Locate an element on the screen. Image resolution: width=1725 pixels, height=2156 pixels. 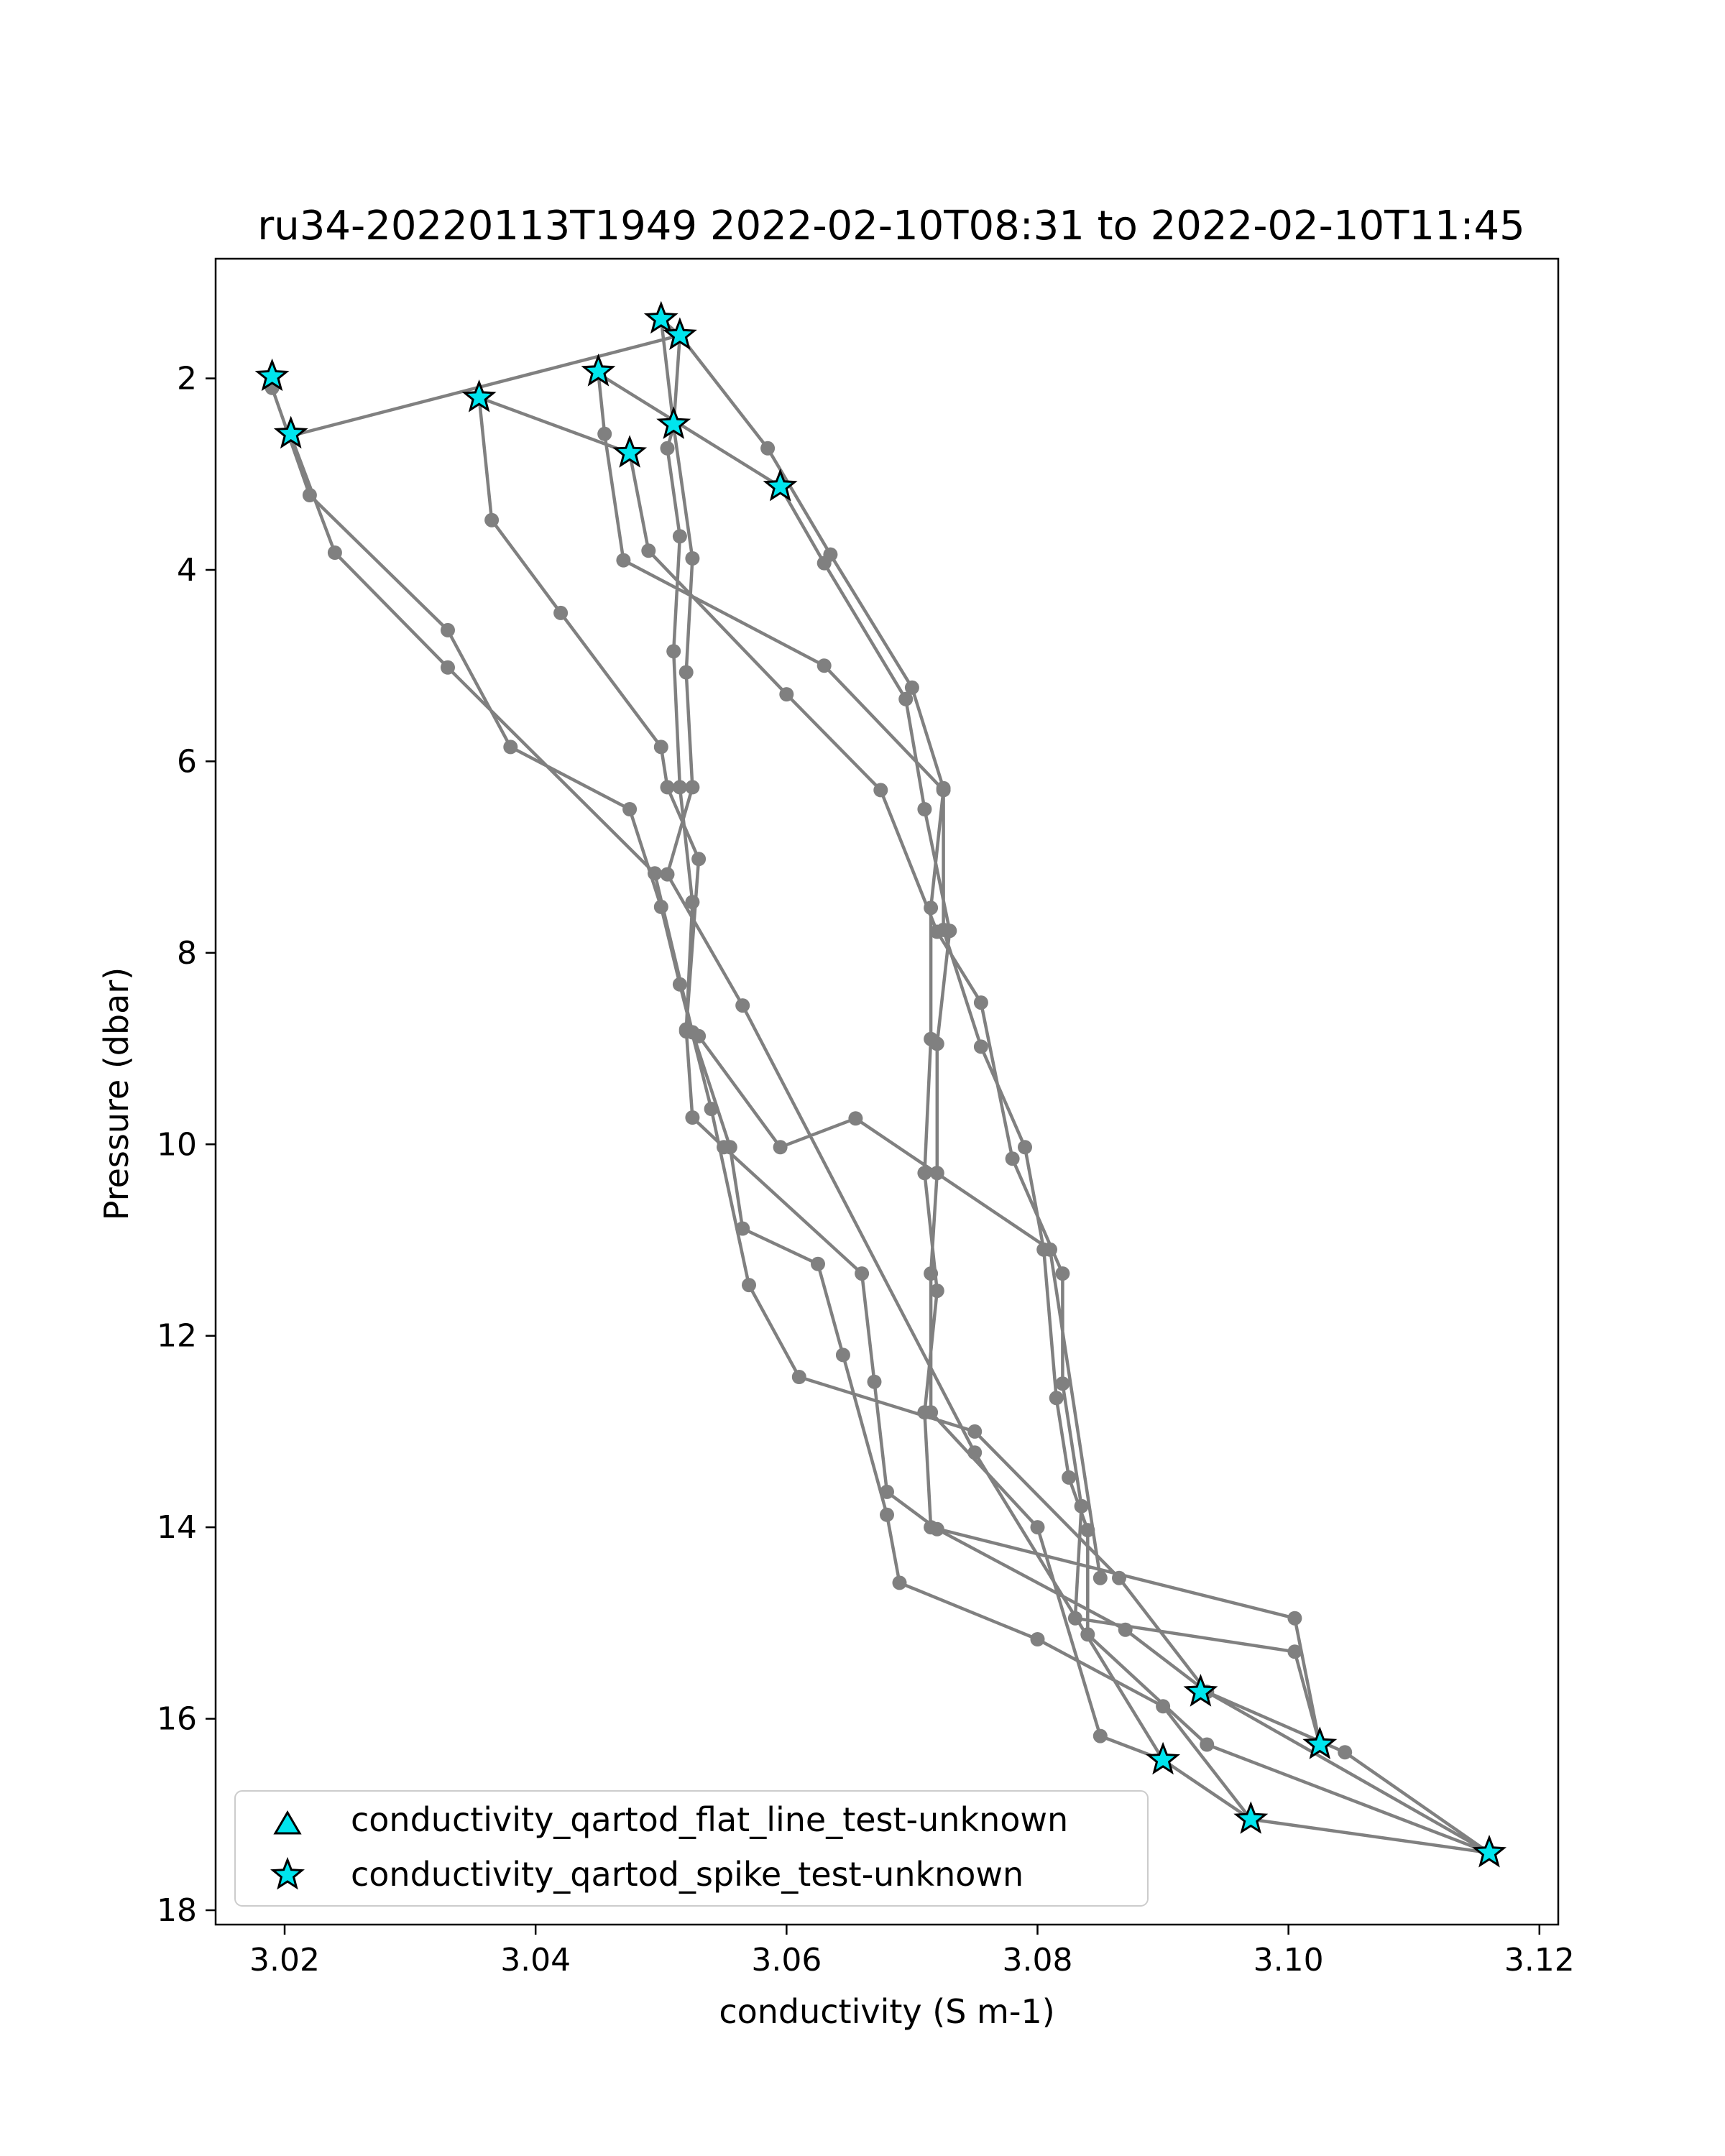
y-tick-label: 16 is located at coordinates (177, 1719).